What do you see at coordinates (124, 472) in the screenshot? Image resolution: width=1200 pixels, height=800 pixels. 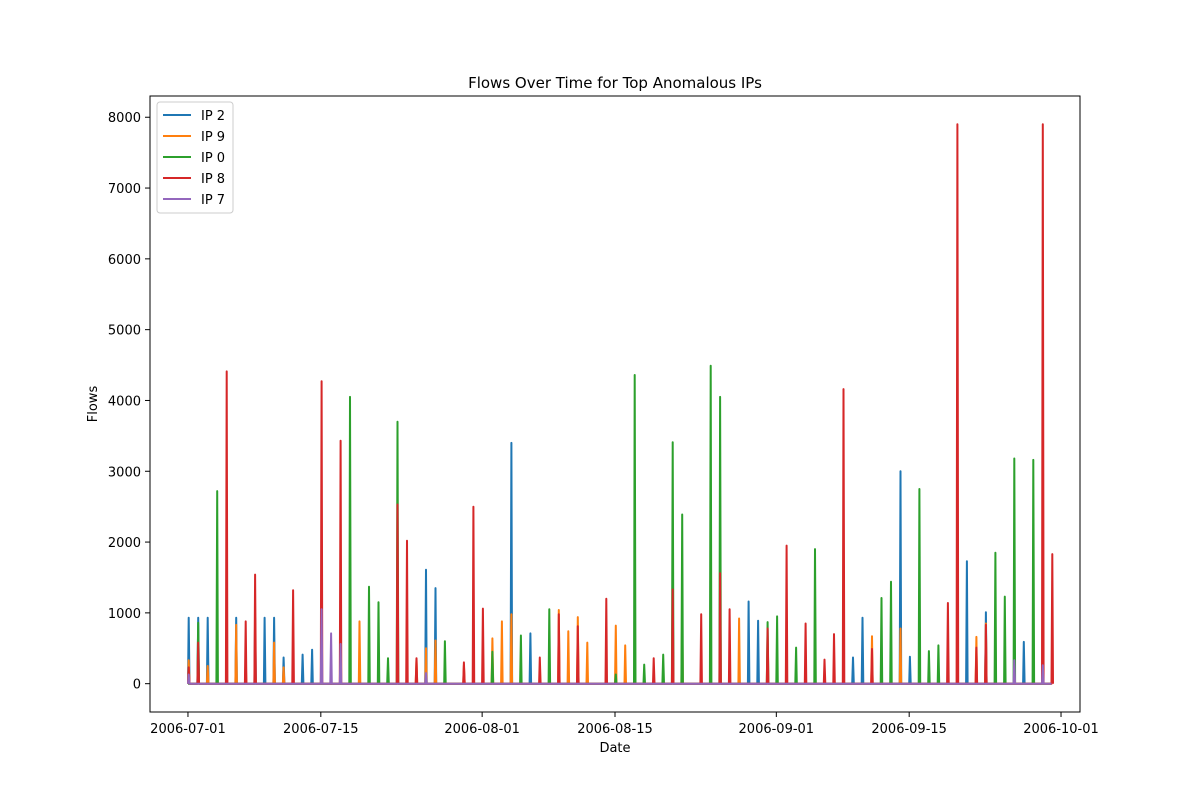 I see `y-tick-label: 3000` at bounding box center [124, 472].